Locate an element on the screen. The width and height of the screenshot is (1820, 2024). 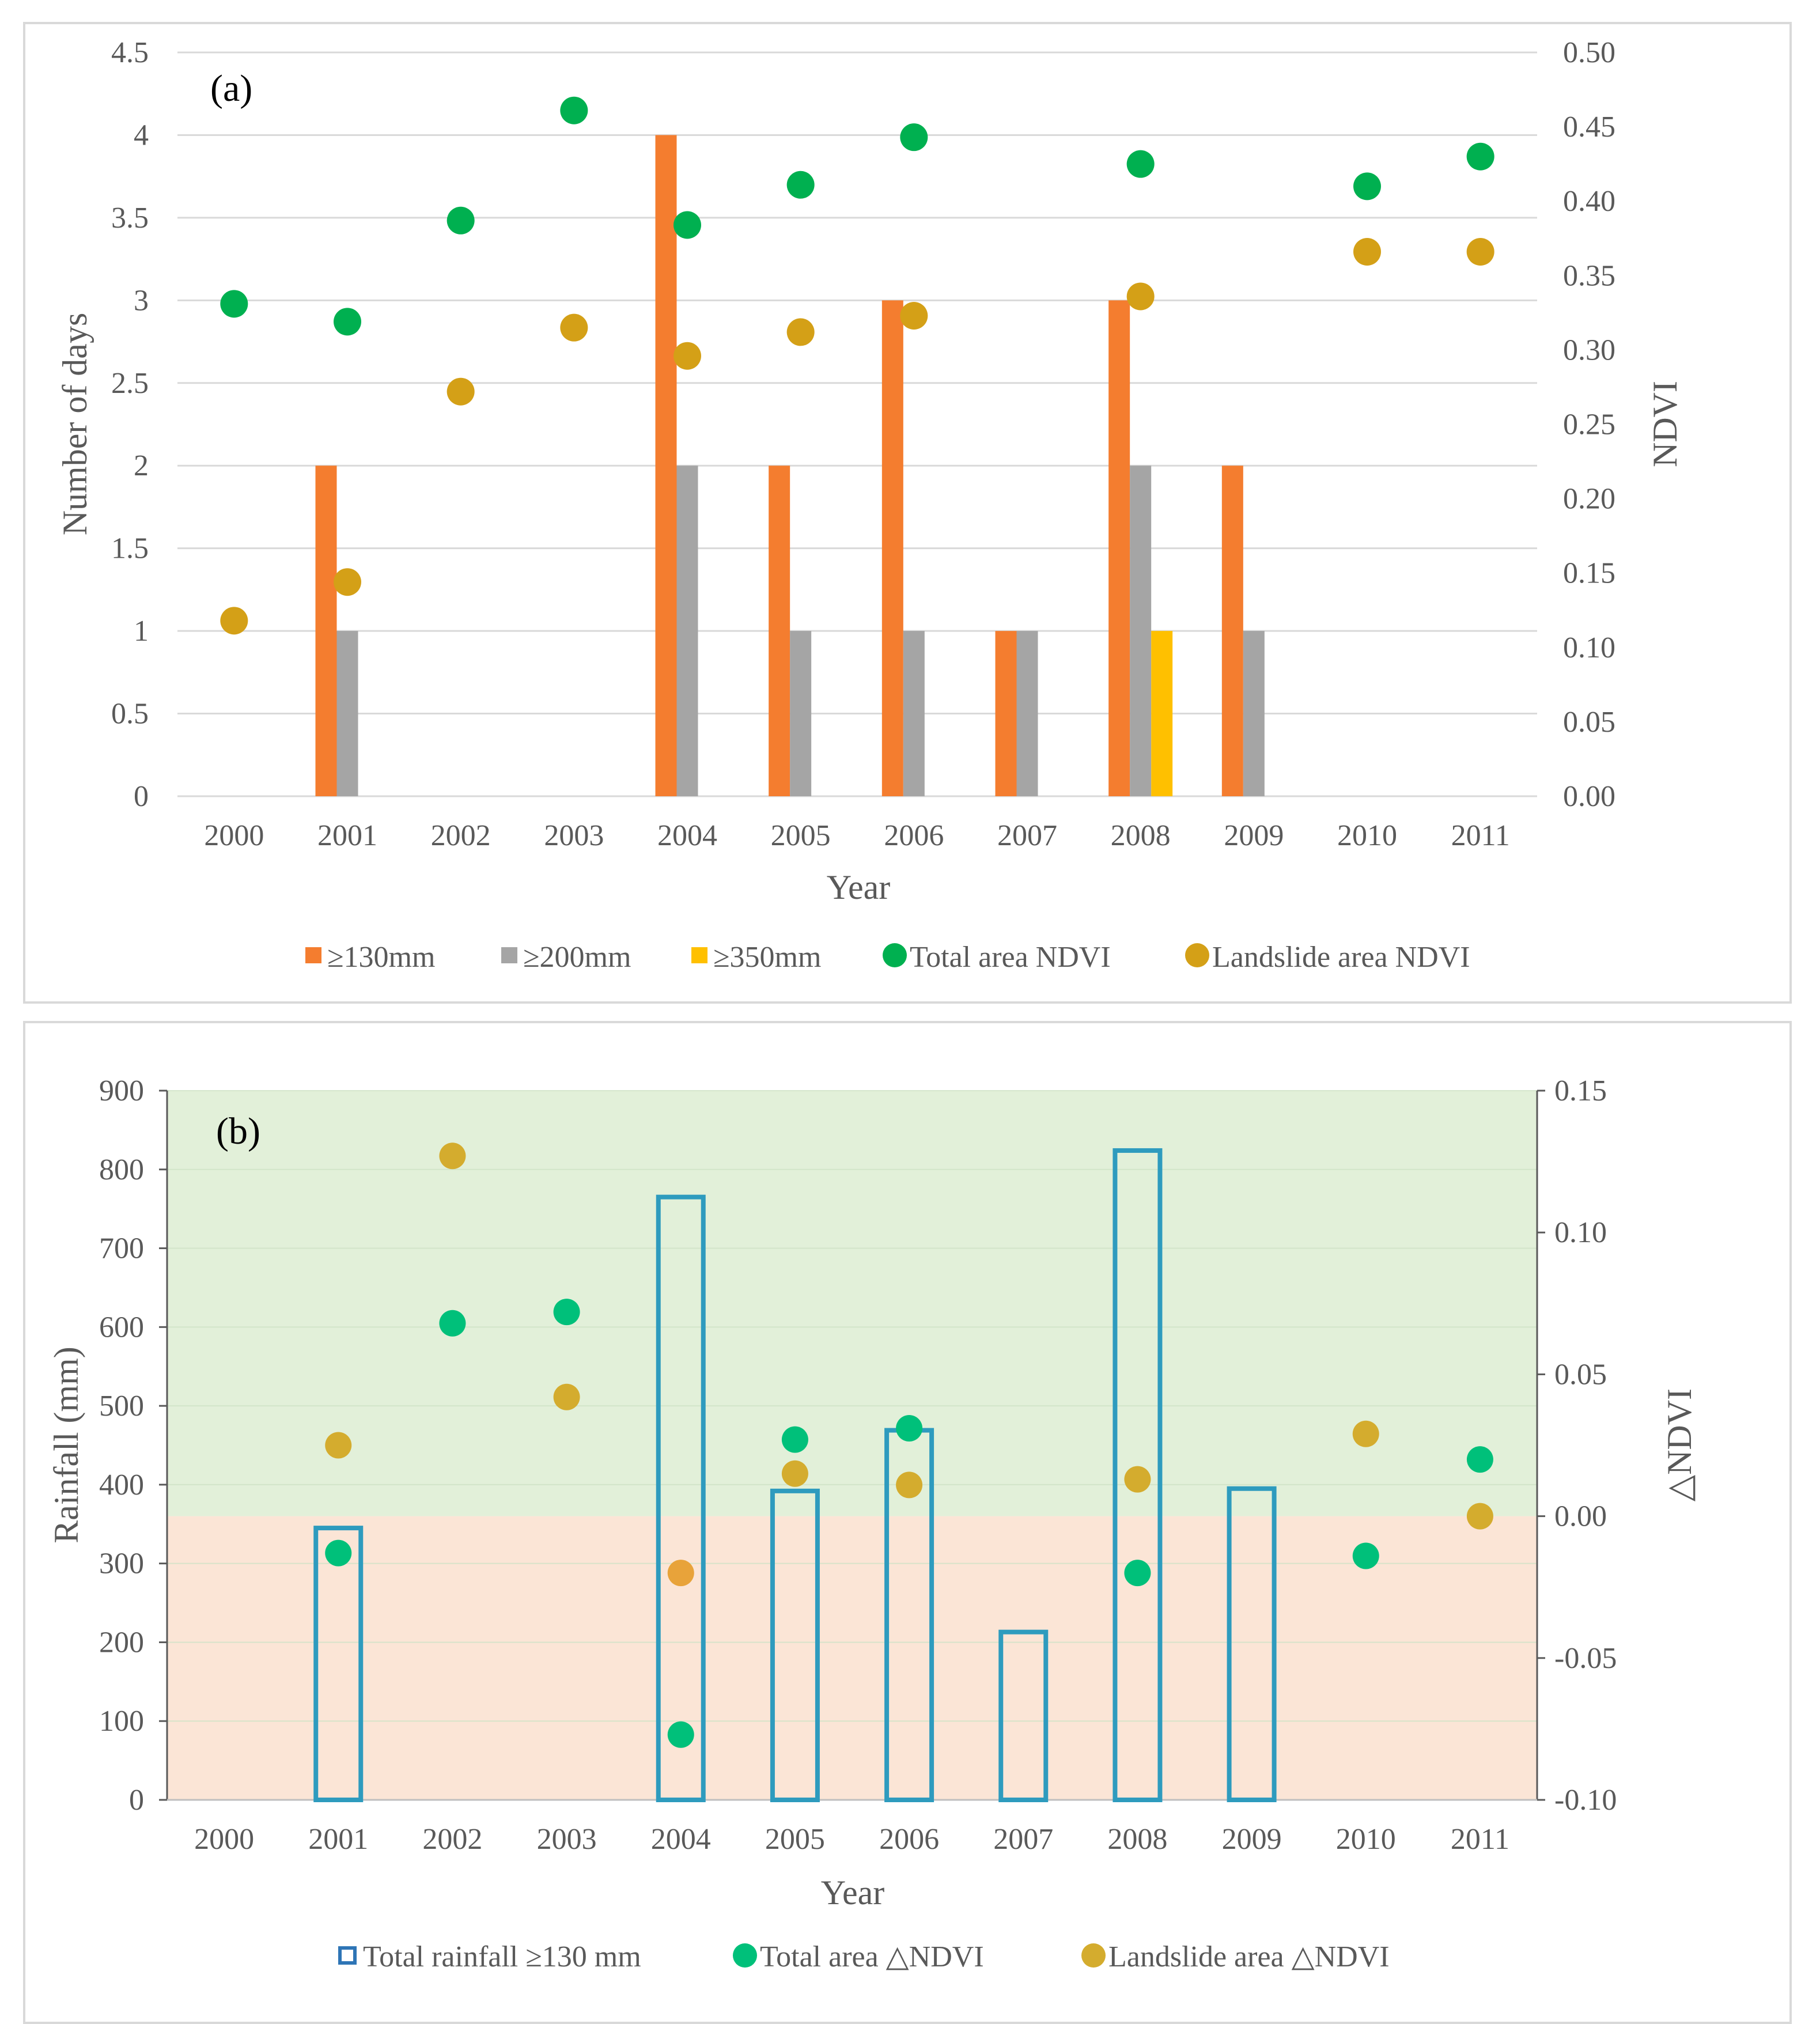
legend-label: Total rainfall ≥130 mm is located at coordinates (502, 1956).